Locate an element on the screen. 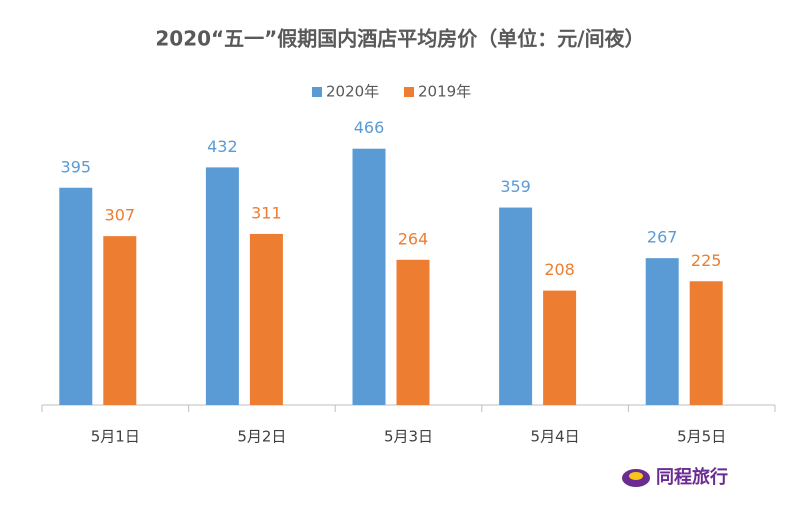 This screenshot has height=506, width=800. value-label: 395 is located at coordinates (76, 166).